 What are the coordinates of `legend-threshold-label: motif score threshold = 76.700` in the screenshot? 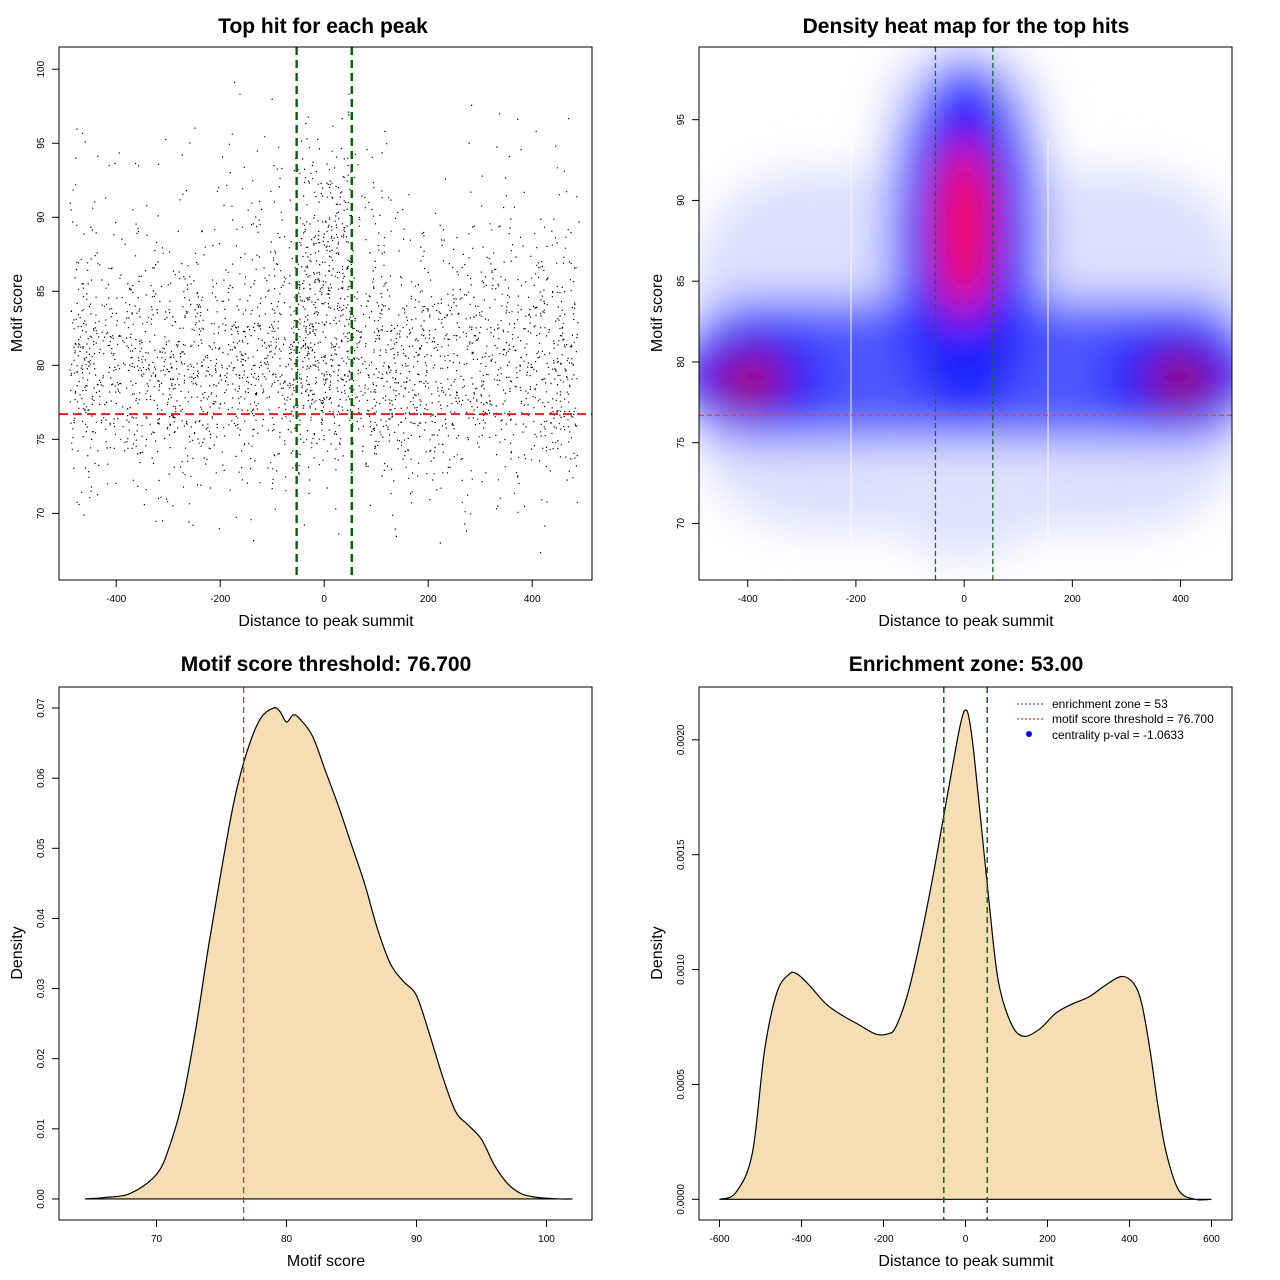 It's located at (1133, 719).